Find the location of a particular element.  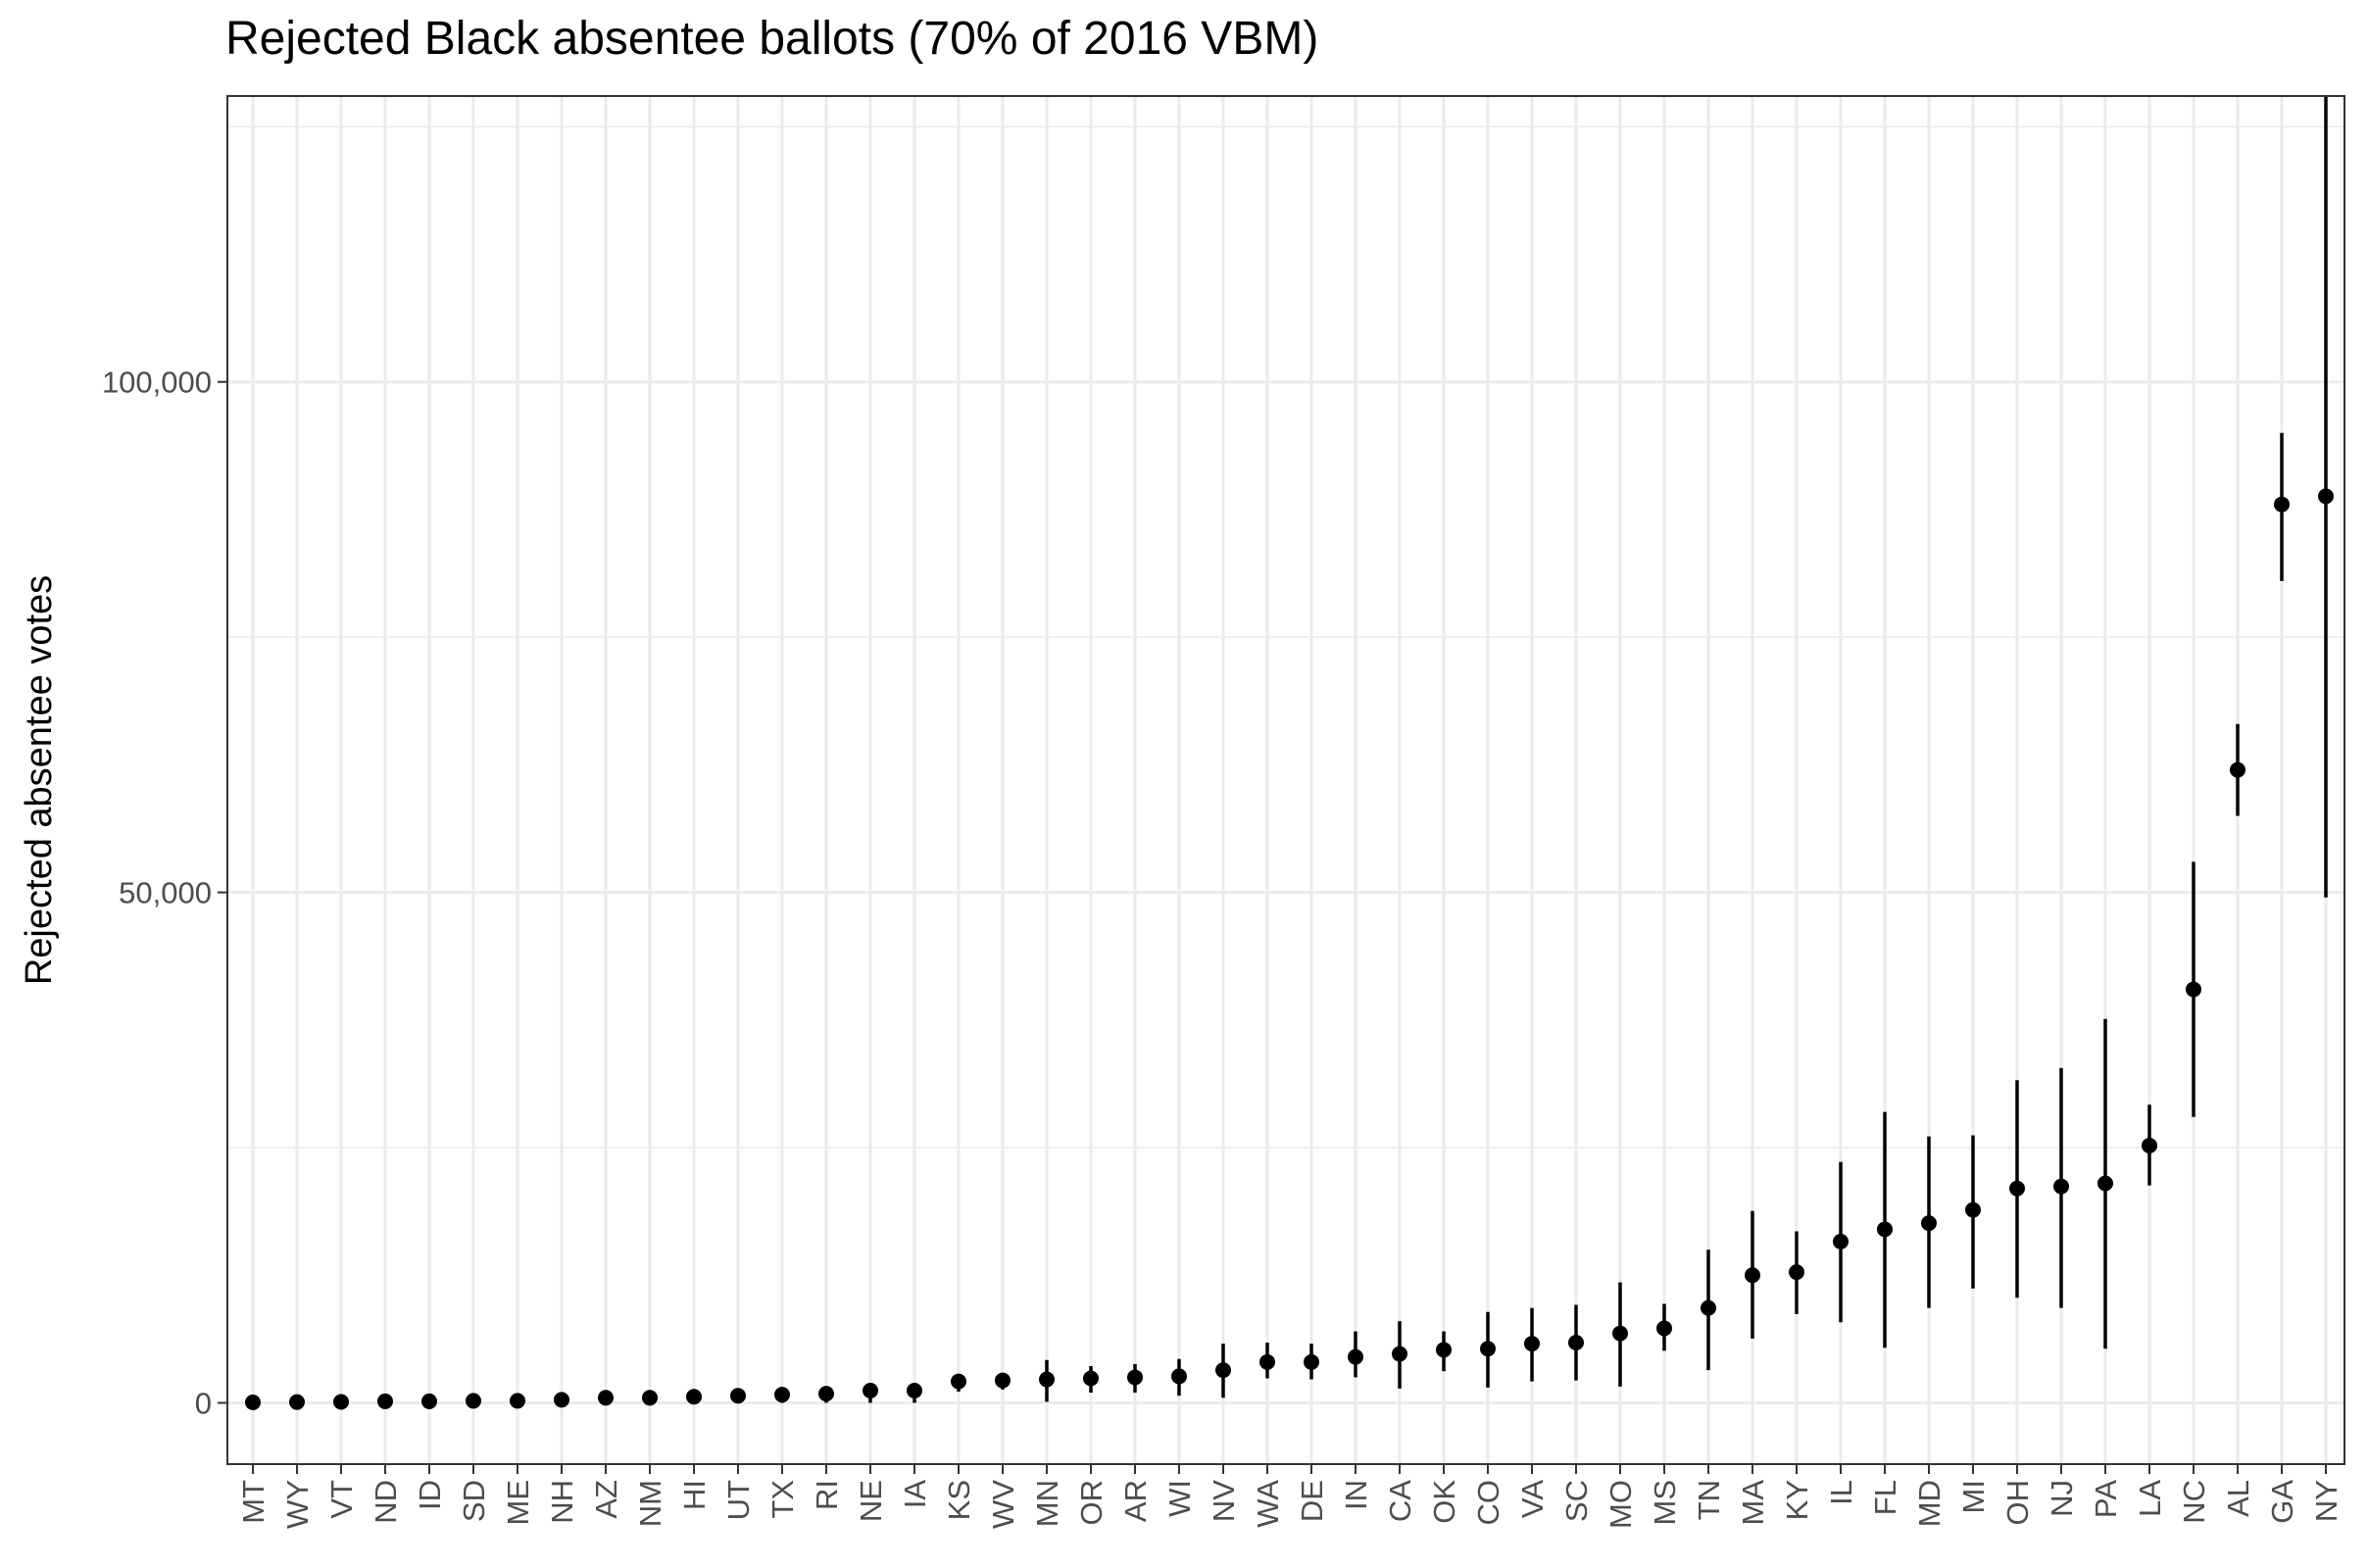

x-tick-label-pa: PA is located at coordinates (2106, 1499).